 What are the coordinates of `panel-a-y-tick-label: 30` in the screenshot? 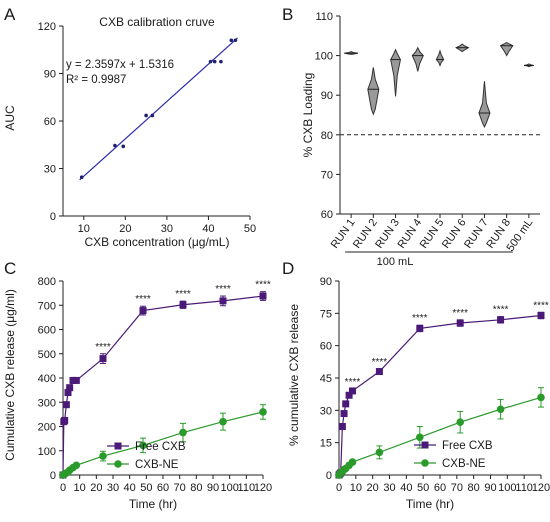 It's located at (50, 170).